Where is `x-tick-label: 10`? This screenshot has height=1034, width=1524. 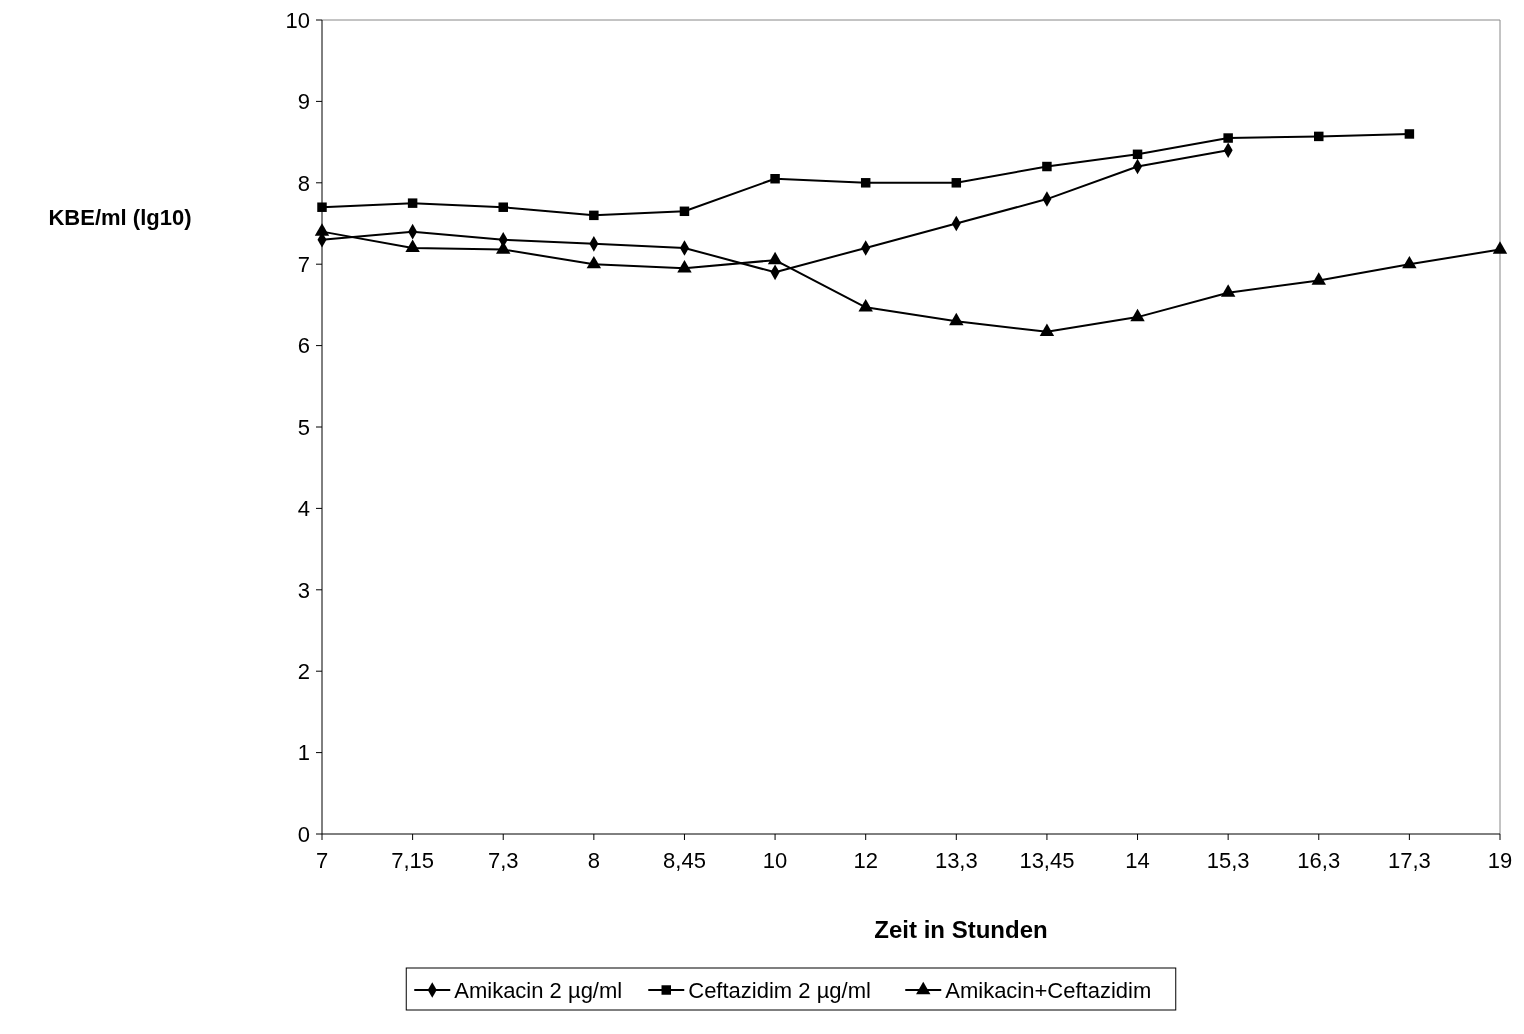
x-tick-label: 10 is located at coordinates (775, 860).